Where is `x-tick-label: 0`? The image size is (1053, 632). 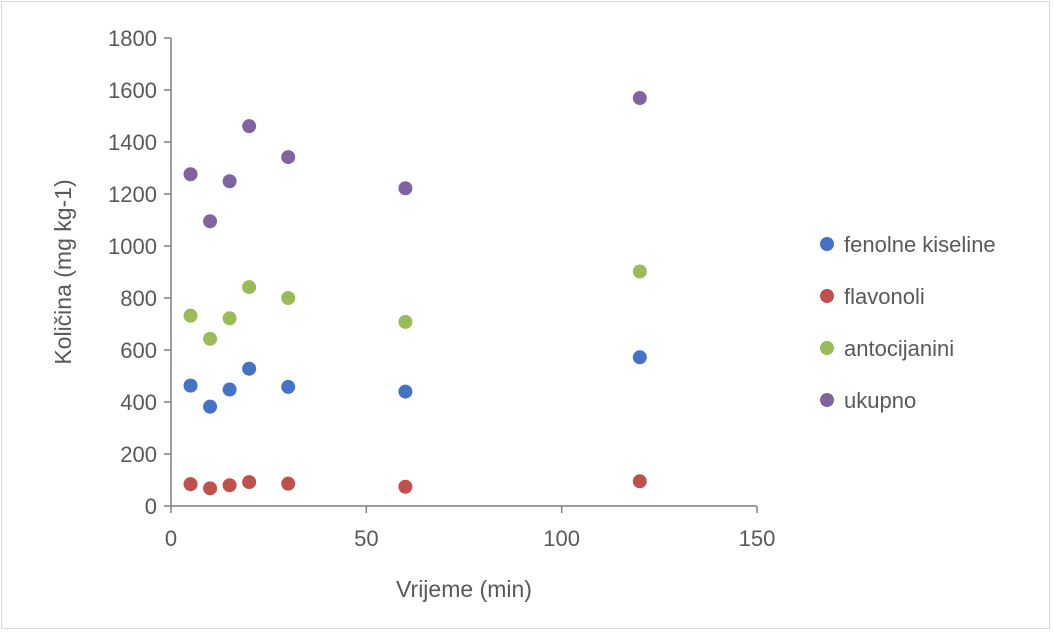 x-tick-label: 0 is located at coordinates (171, 538).